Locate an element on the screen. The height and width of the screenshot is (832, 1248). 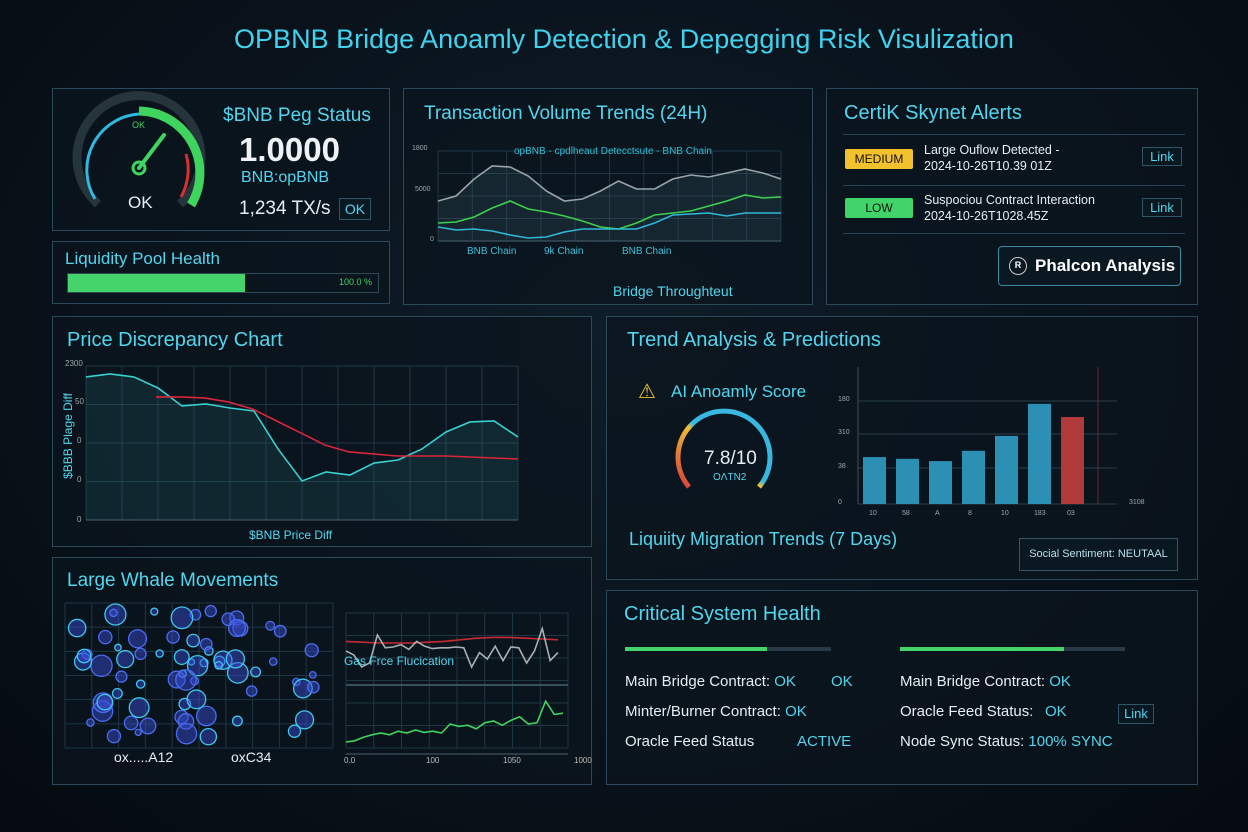
x-axis-label: $BNB Price Diff is located at coordinates (291, 535).